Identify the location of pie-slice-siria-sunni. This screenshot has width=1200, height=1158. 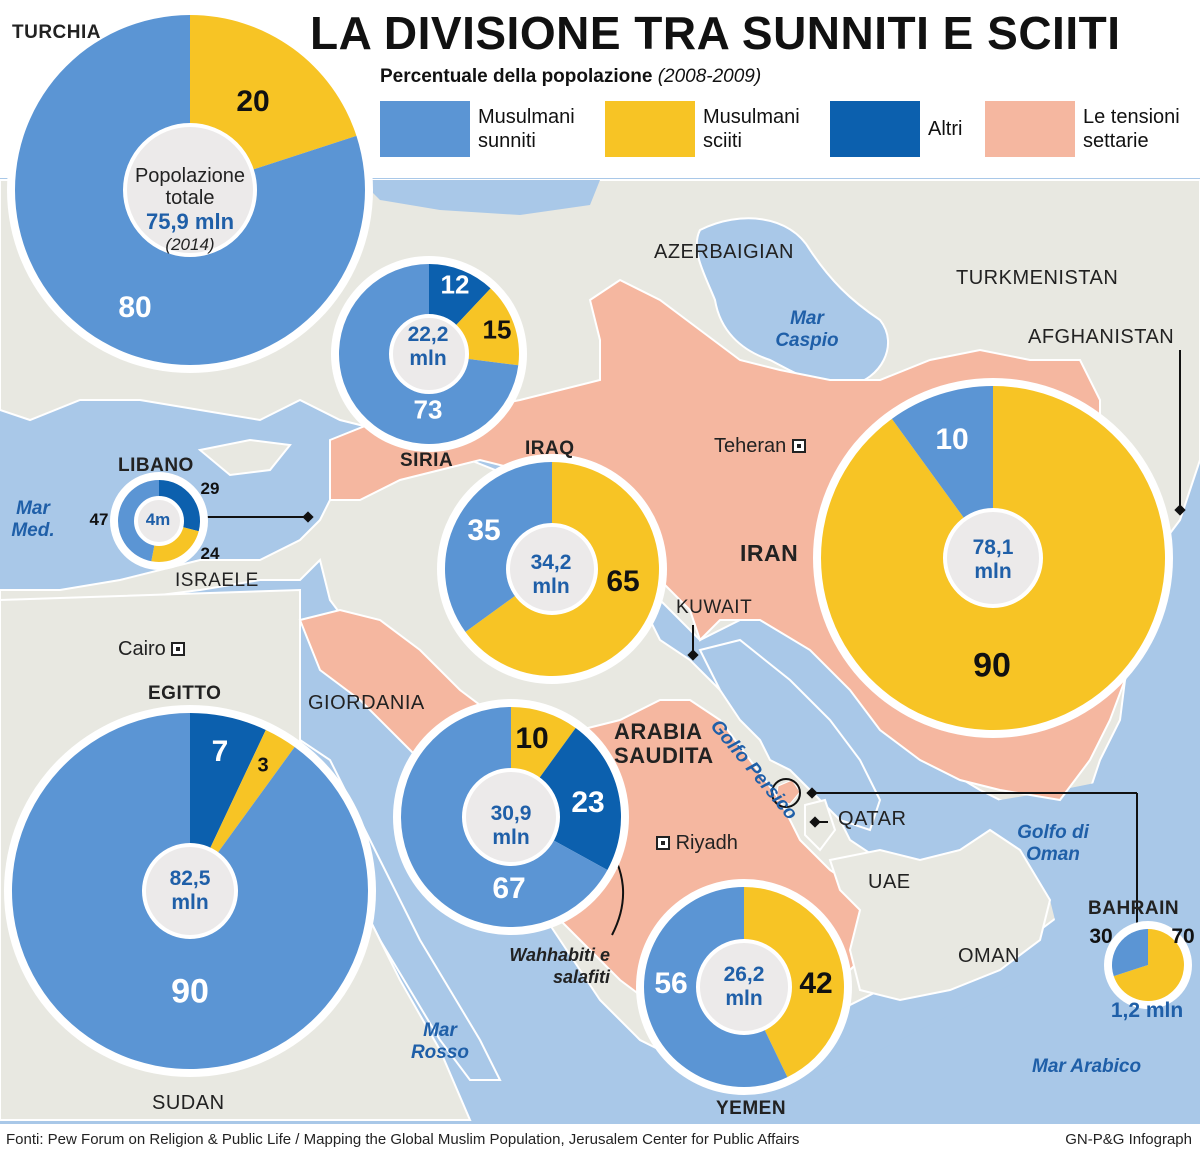
(429, 354).